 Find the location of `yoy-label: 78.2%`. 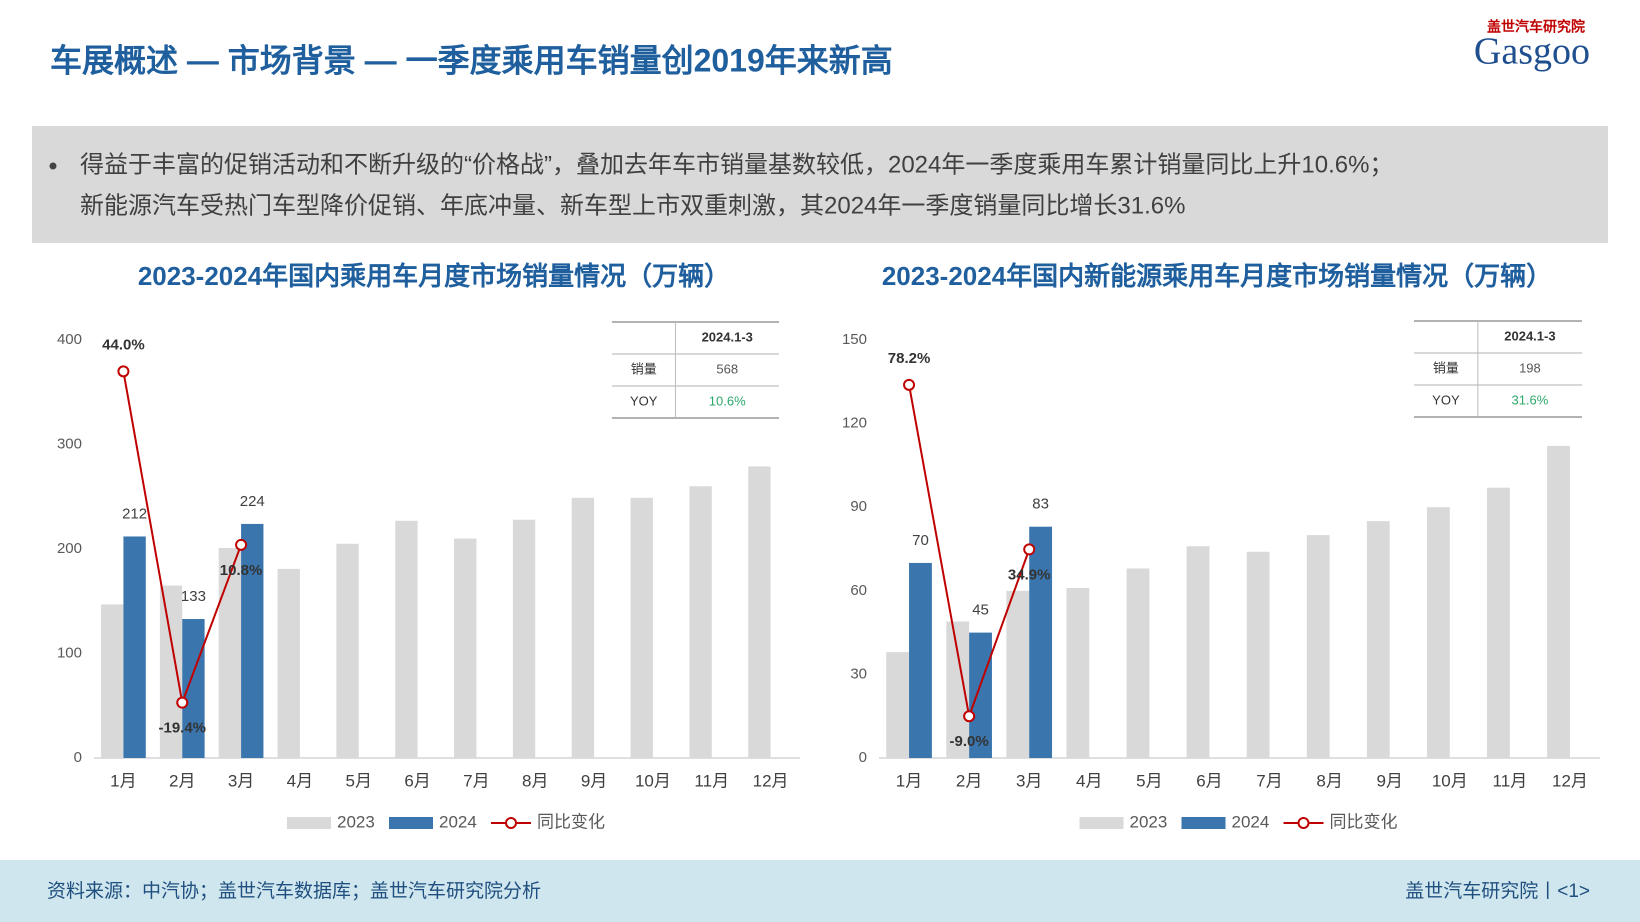

yoy-label: 78.2% is located at coordinates (909, 358).